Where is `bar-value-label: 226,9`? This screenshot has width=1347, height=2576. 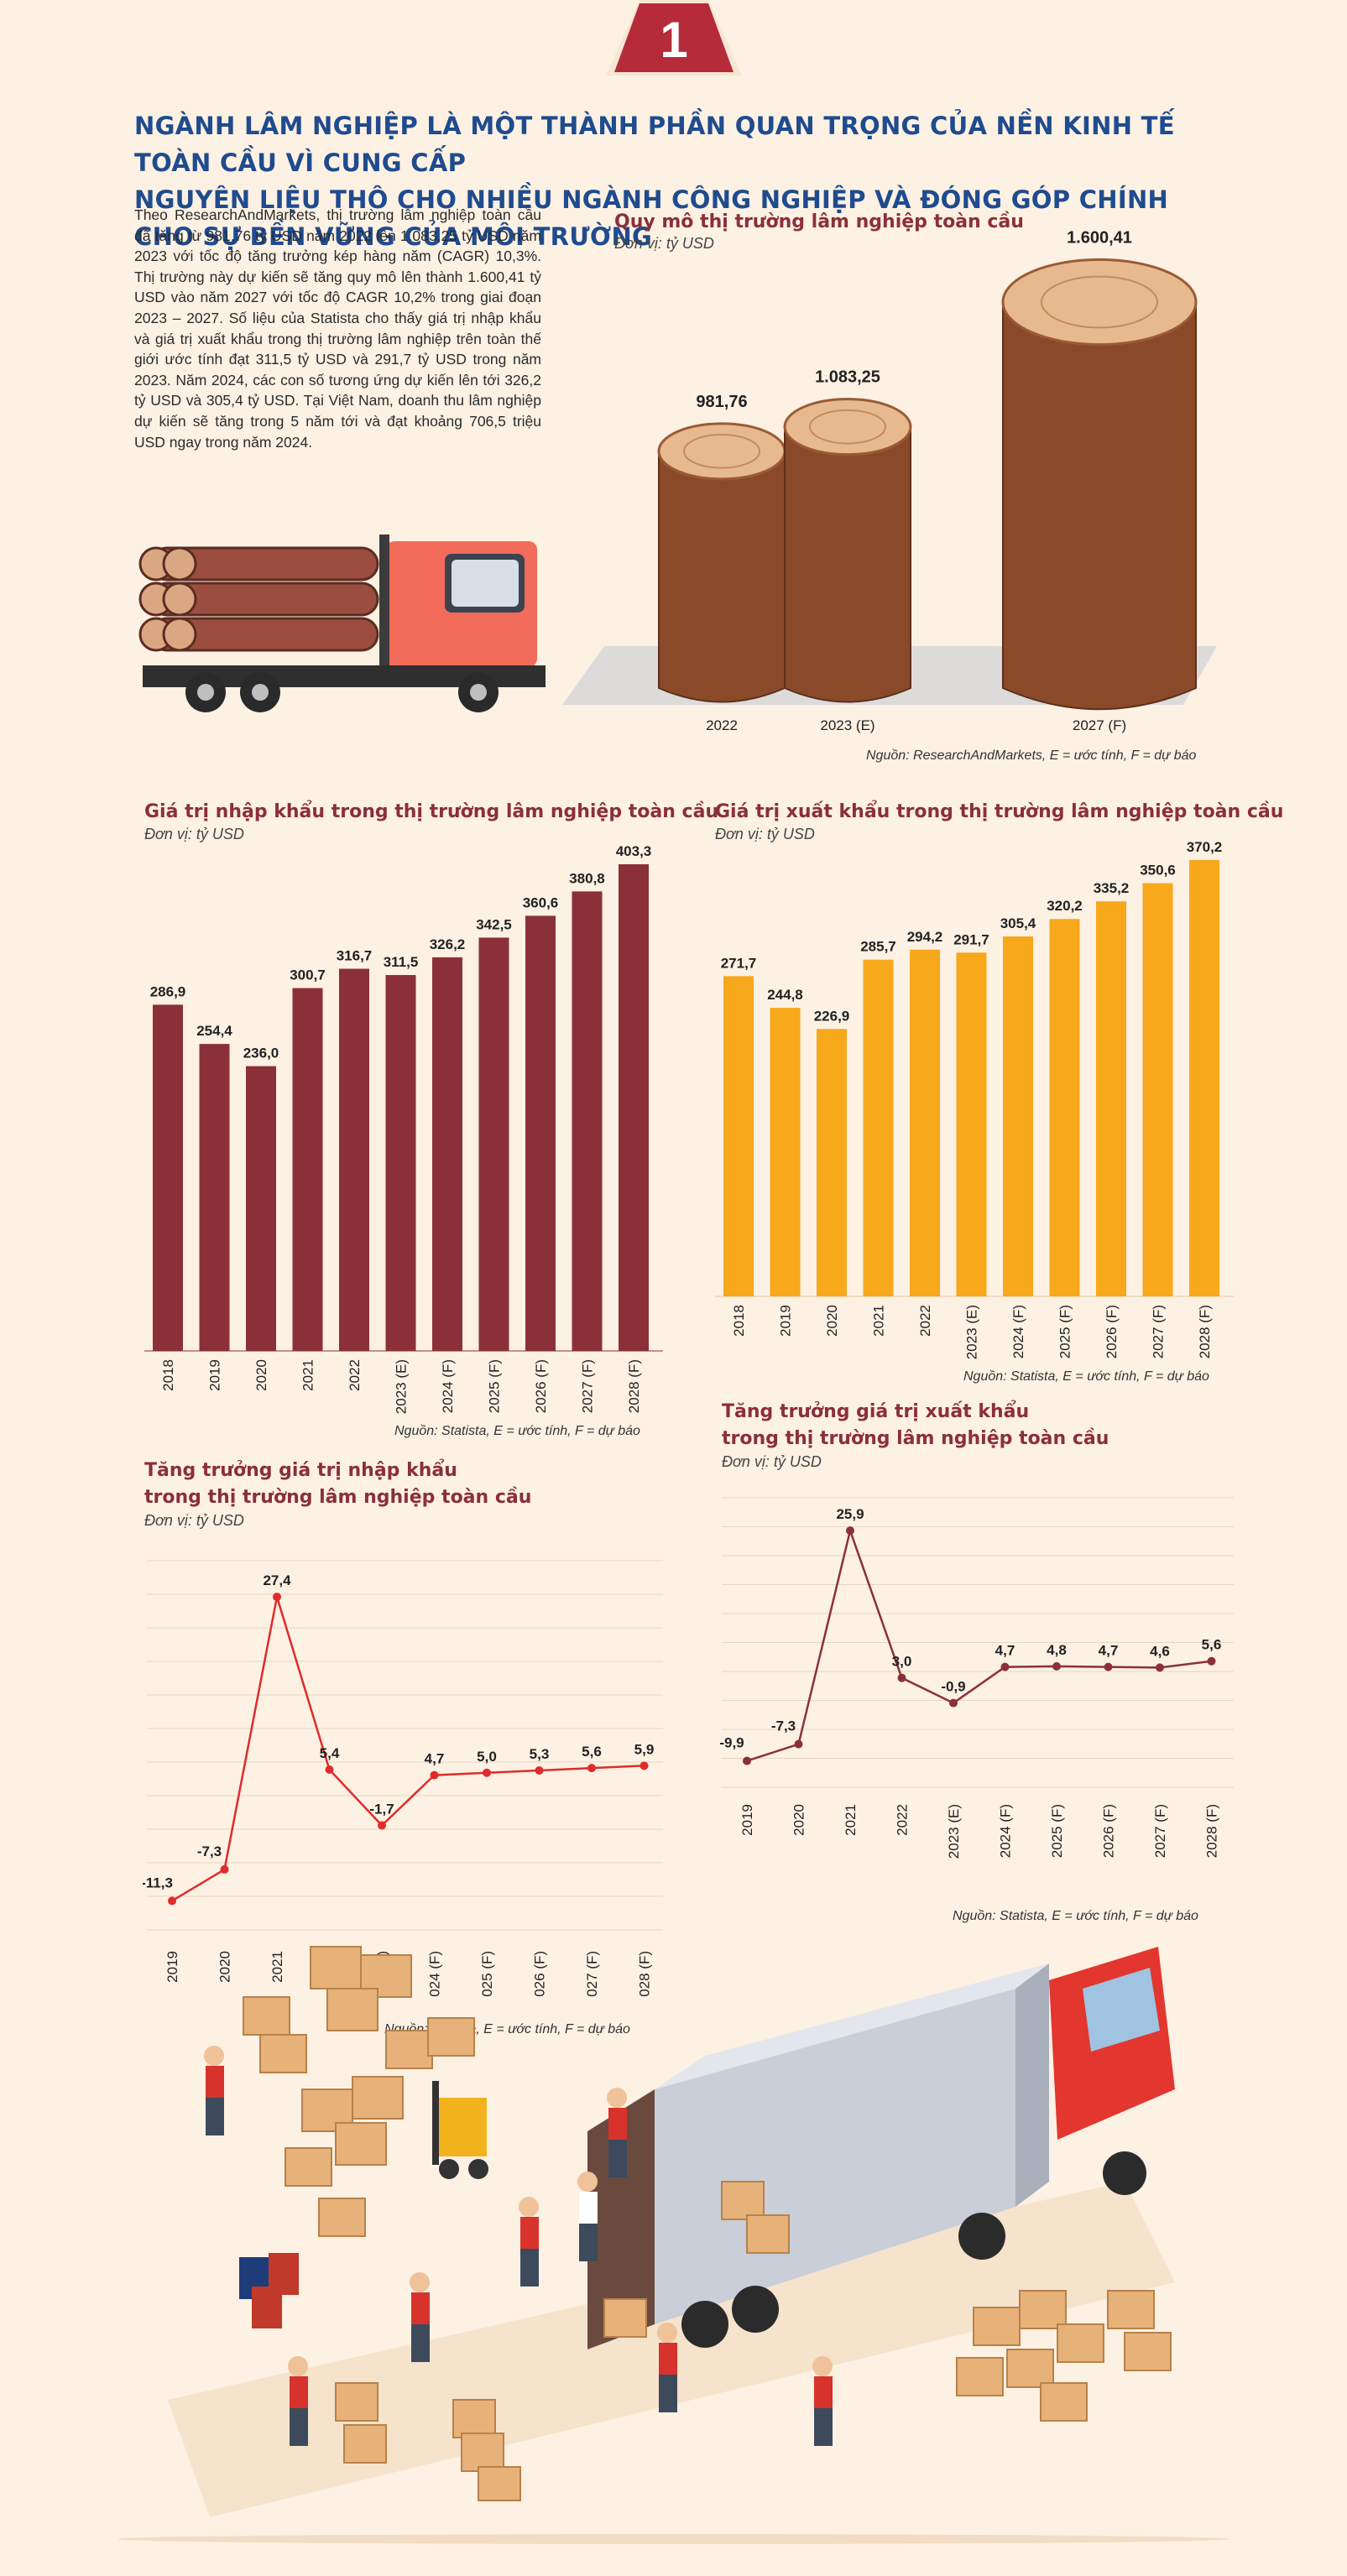 bar-value-label: 226,9 is located at coordinates (832, 1016).